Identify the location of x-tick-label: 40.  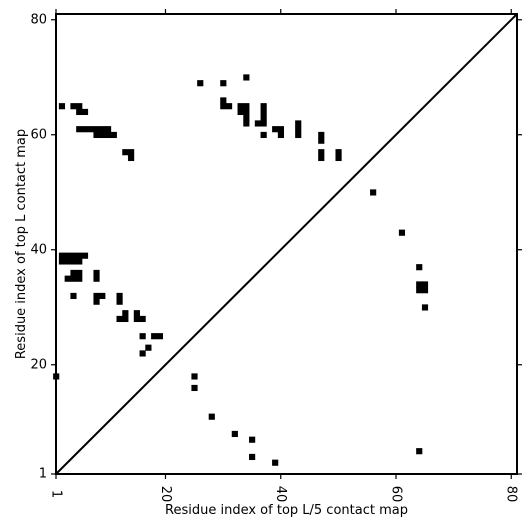
(280, 494).